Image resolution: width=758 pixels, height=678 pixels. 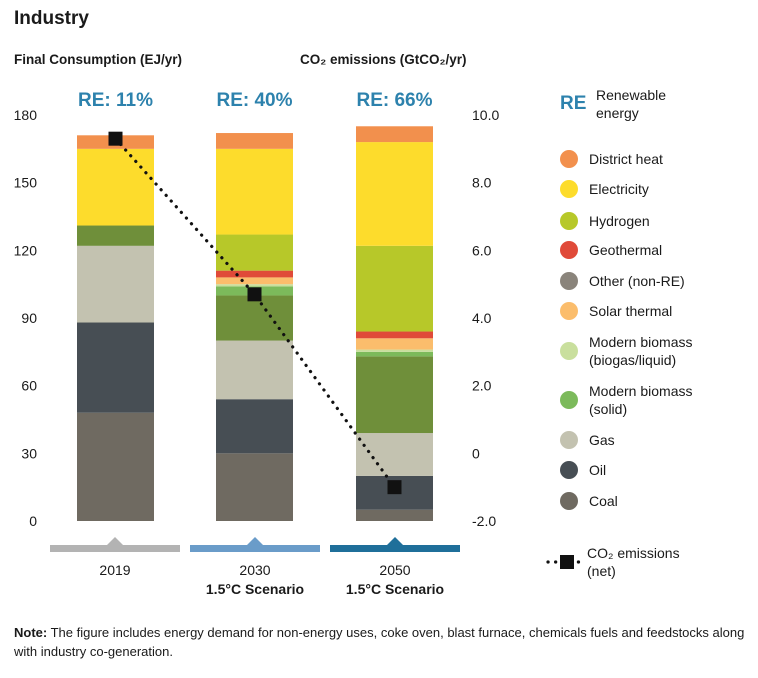 What do you see at coordinates (573, 103) in the screenshot?
I see `re-key-label: RE` at bounding box center [573, 103].